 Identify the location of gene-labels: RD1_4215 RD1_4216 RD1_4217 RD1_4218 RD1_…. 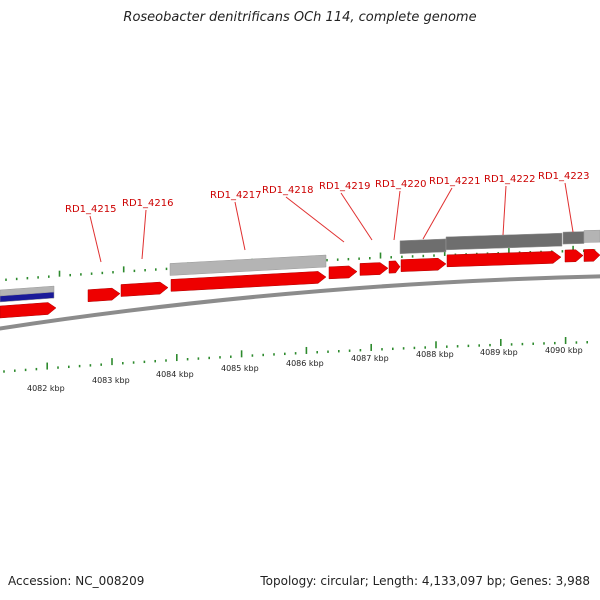
(327, 193).